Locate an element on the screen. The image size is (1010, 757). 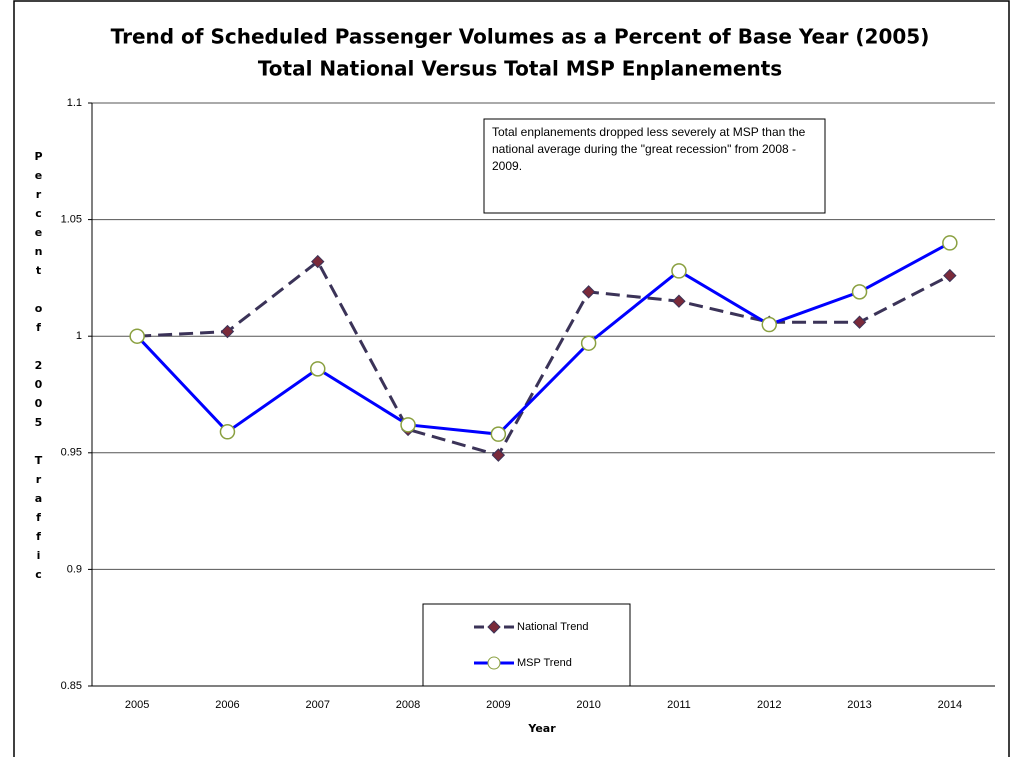
x-axis-label: Year is located at coordinates (541, 728).